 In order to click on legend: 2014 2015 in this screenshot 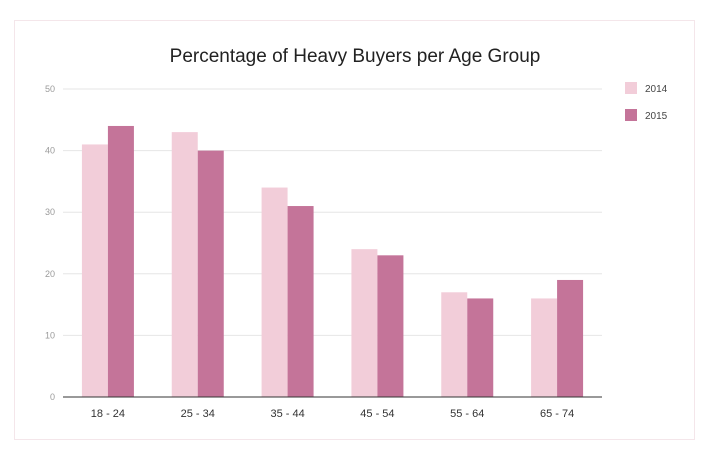, I will do `click(646, 102)`.